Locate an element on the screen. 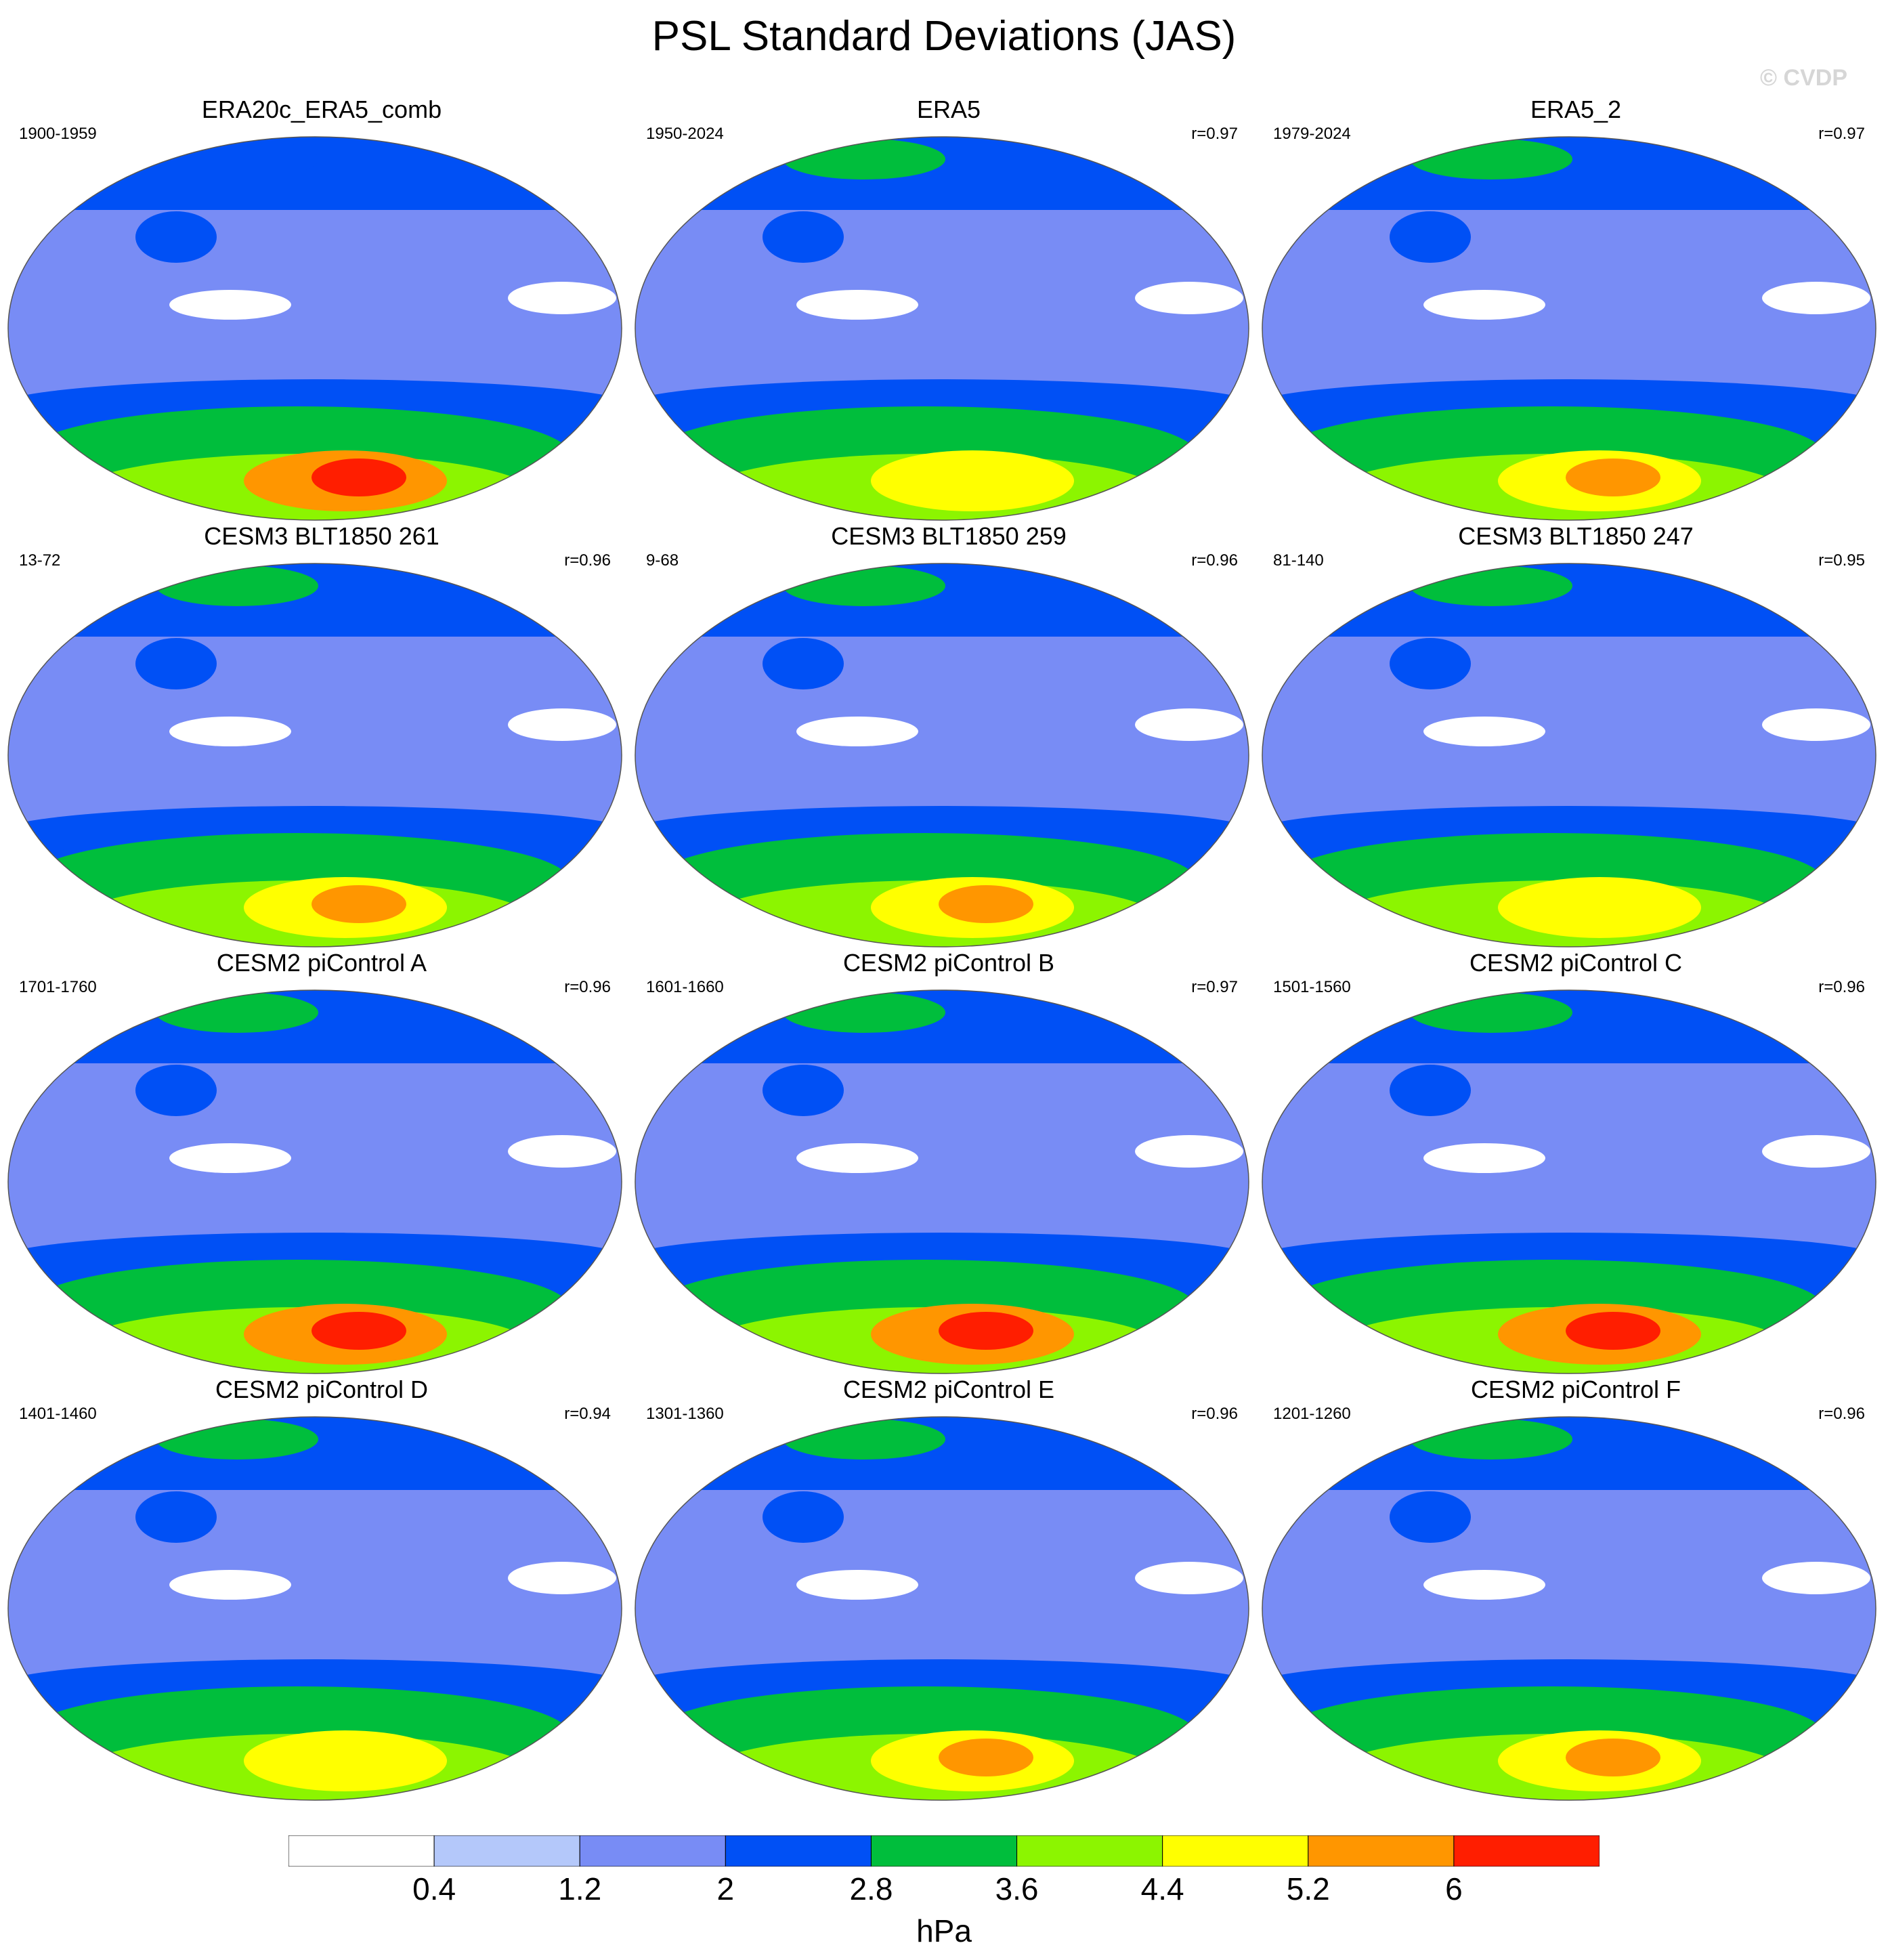 This screenshot has height=1960, width=1888. cvdp-watermark: © CVDP is located at coordinates (1804, 78).